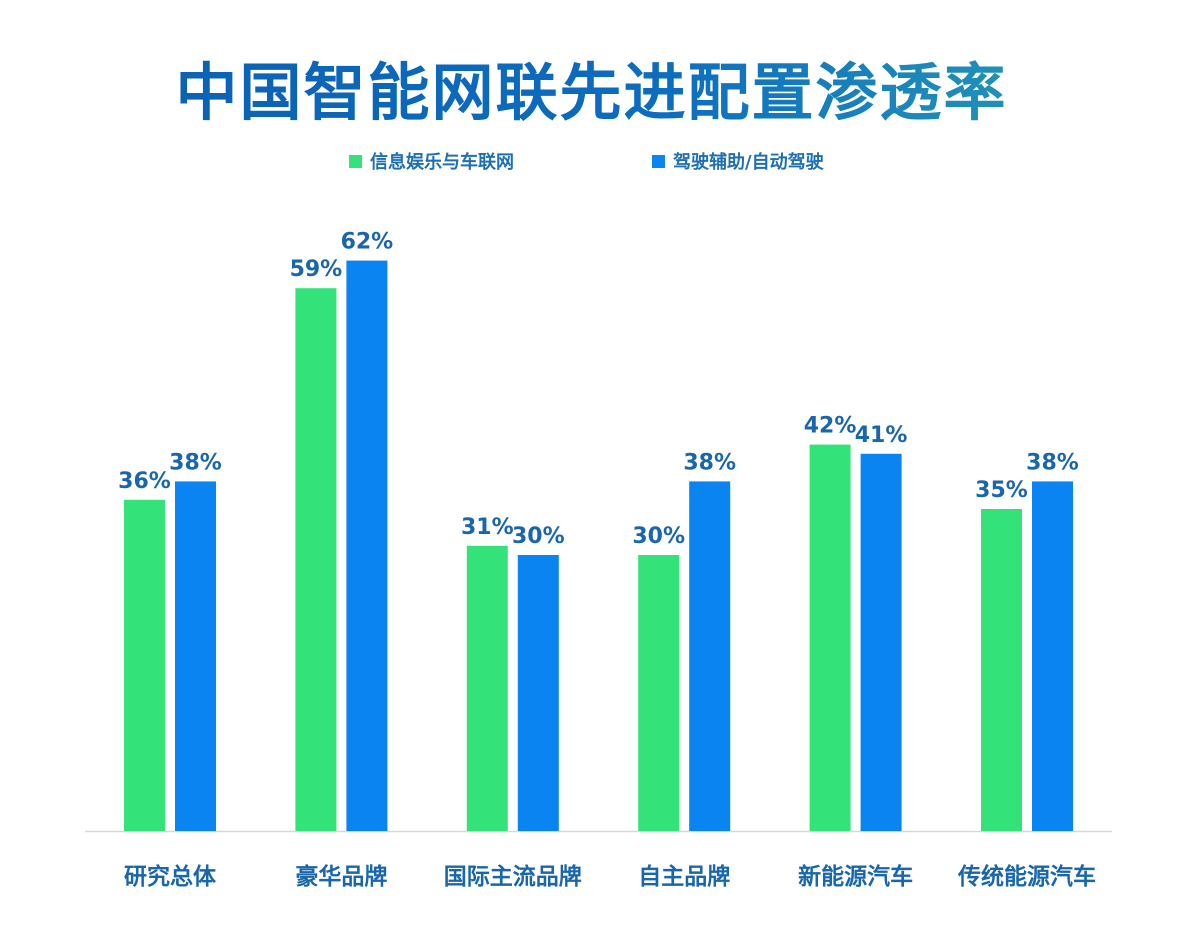 Image resolution: width=1183 pixels, height=926 pixels. I want to click on category-label-4: 新能源汽车, so click(855, 876).